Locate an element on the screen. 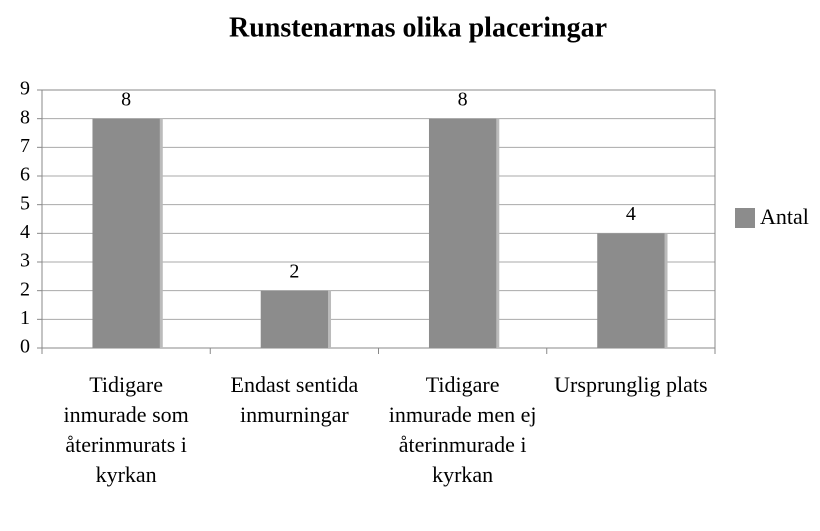  legend-swatch is located at coordinates (745, 218).